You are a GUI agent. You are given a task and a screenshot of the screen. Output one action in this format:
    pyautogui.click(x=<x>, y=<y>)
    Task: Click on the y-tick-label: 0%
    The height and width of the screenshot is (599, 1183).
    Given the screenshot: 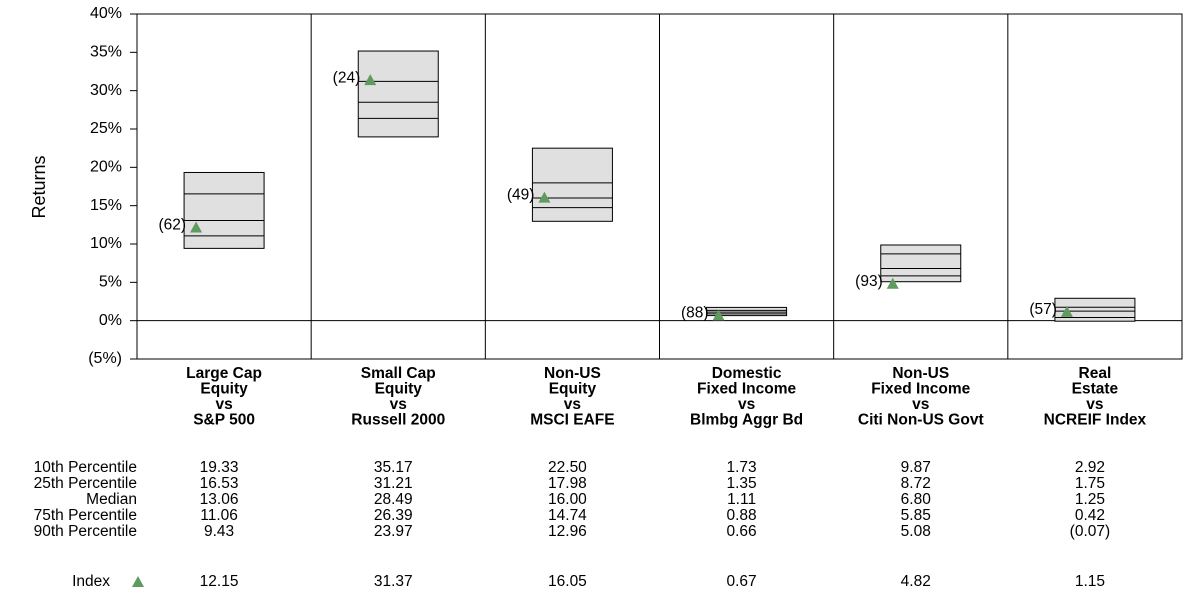 What is the action you would take?
    pyautogui.click(x=110, y=320)
    